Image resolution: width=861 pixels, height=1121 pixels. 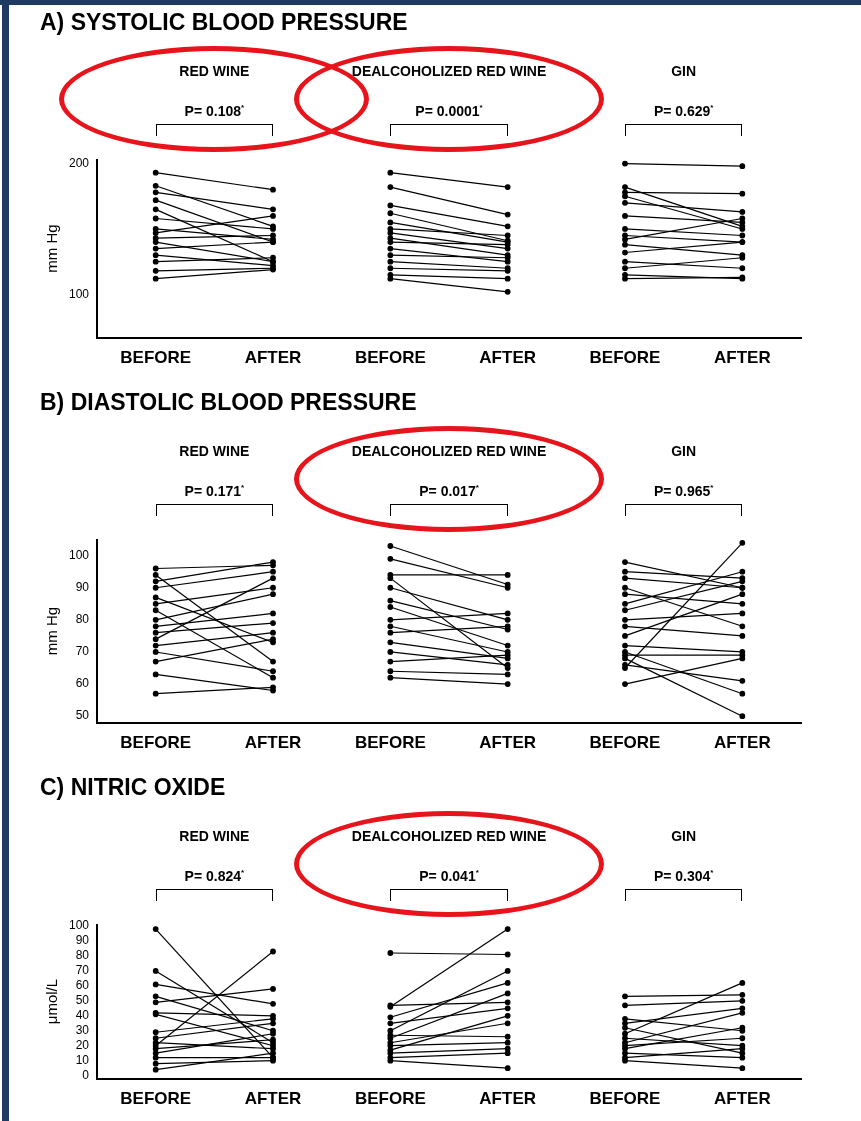 What do you see at coordinates (684, 875) in the screenshot?
I see `text: P= 0.304*` at bounding box center [684, 875].